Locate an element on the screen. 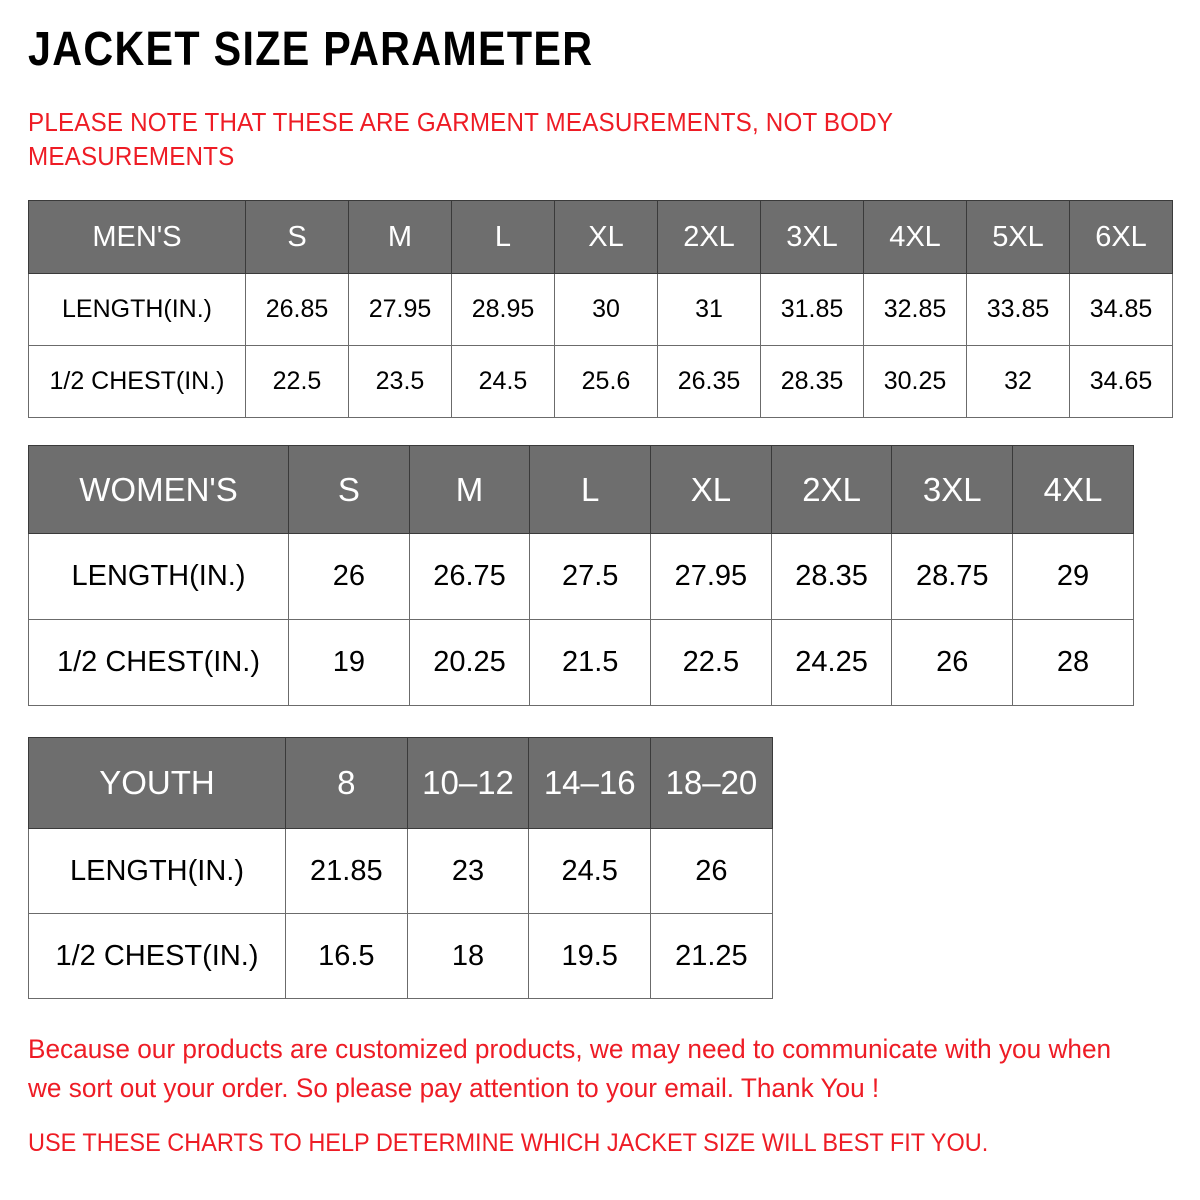 This screenshot has height=1200, width=1200. youth-cell-r0-c1: 23 is located at coordinates (468, 871).